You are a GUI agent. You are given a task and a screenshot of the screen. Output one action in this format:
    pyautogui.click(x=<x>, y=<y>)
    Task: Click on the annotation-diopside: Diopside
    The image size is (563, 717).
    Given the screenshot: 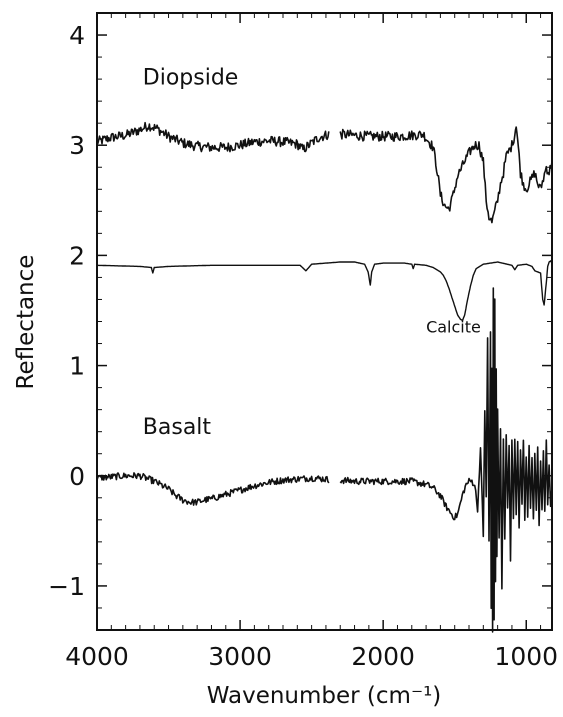 What is the action you would take?
    pyautogui.click(x=191, y=78)
    